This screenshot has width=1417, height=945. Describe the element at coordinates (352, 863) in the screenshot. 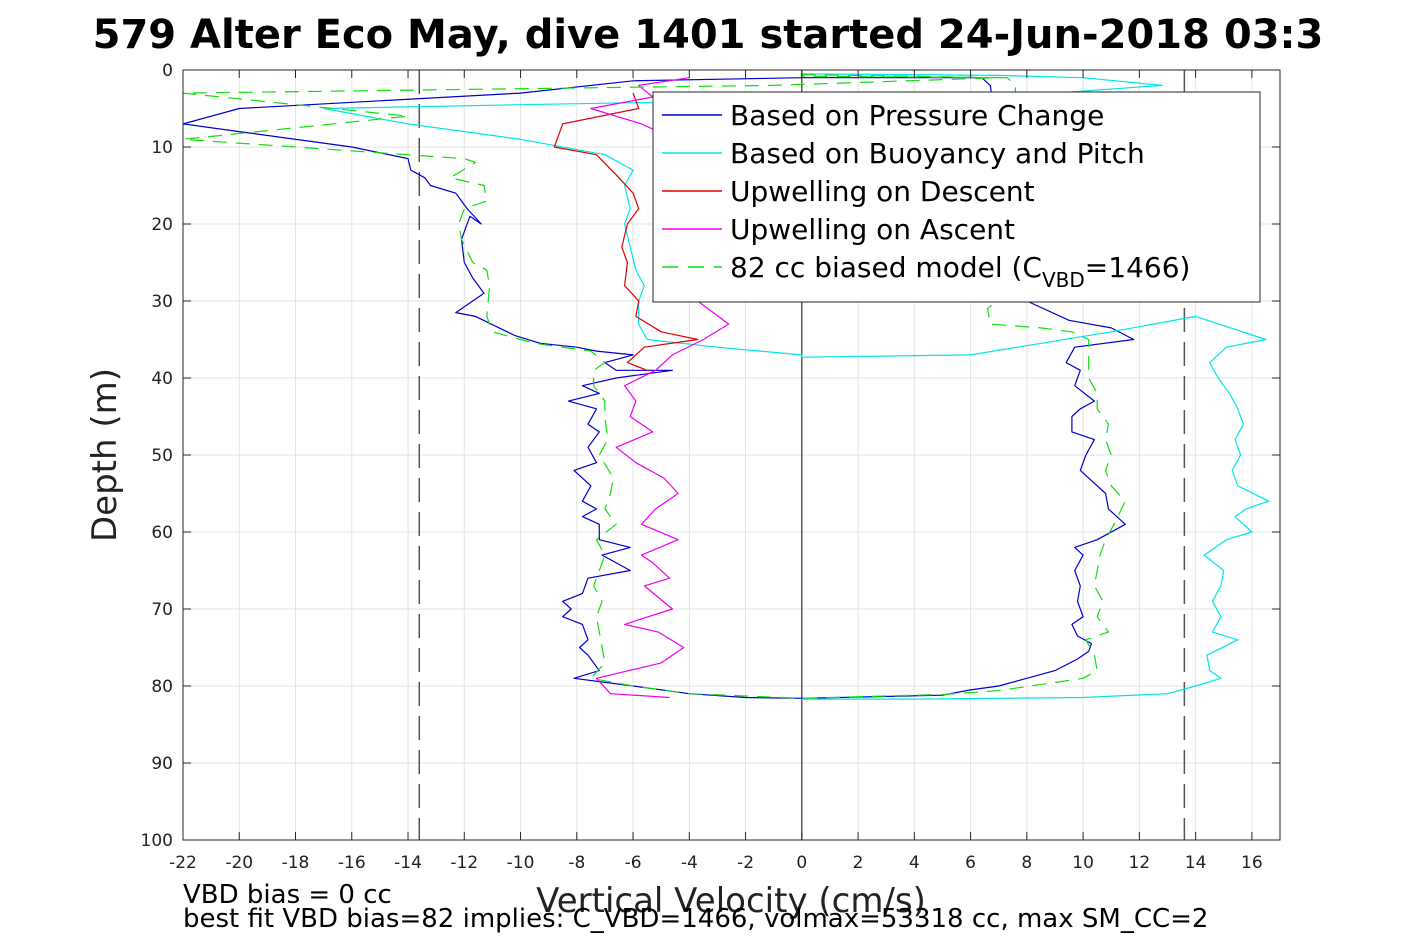

I see `x-tick-label: -16` at that location.